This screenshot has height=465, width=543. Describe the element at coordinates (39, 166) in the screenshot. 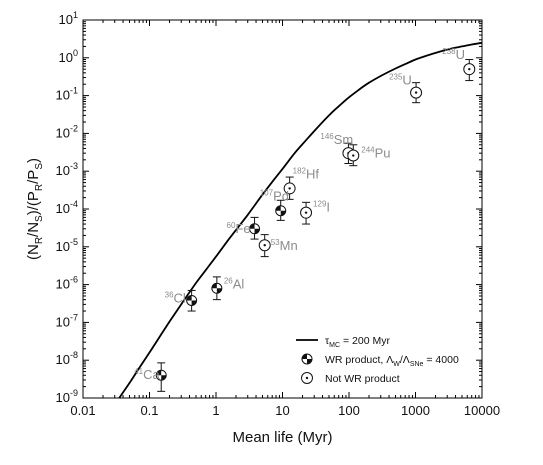

I see `y-axis-title-subscript: S` at that location.